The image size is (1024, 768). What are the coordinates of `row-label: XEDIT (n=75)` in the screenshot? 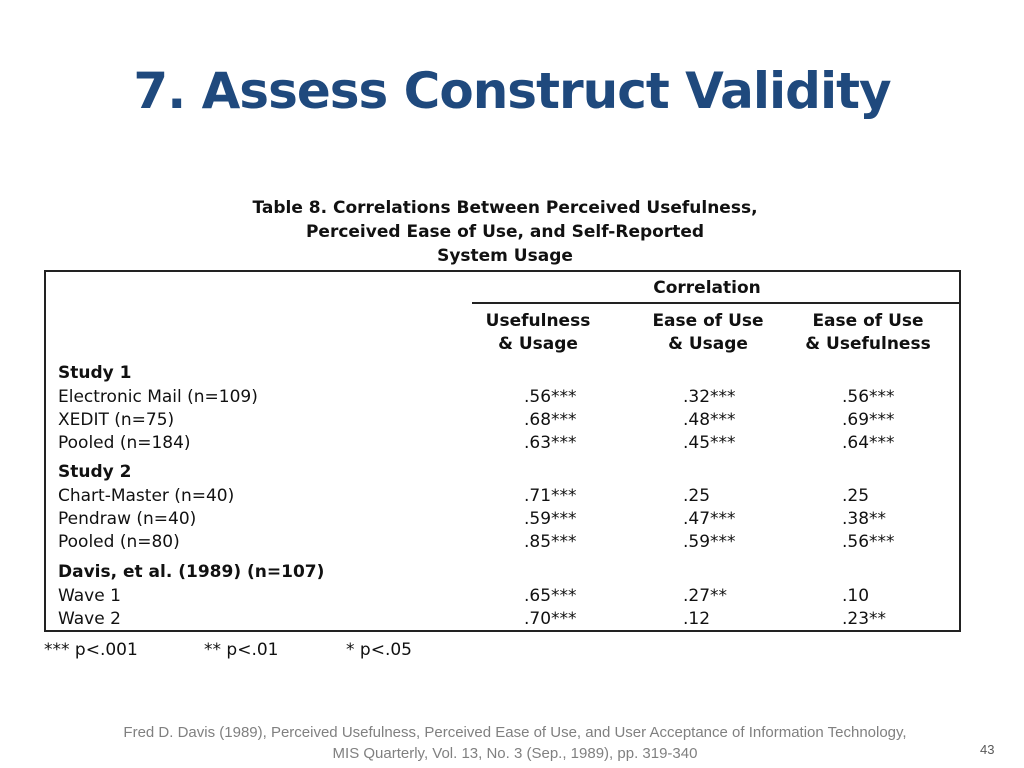 It's located at (116, 420).